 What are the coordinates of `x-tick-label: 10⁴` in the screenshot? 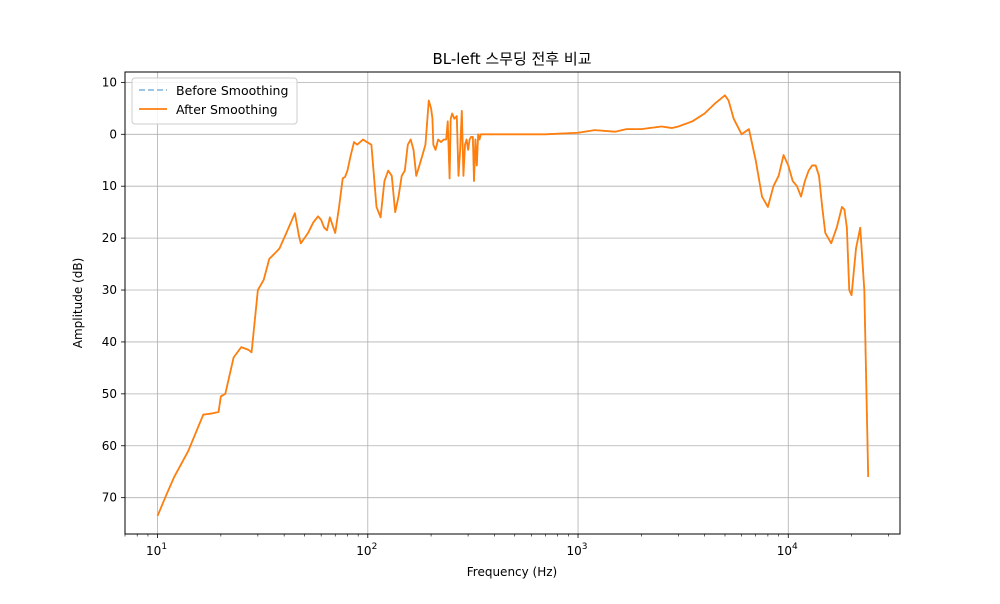 It's located at (787, 550).